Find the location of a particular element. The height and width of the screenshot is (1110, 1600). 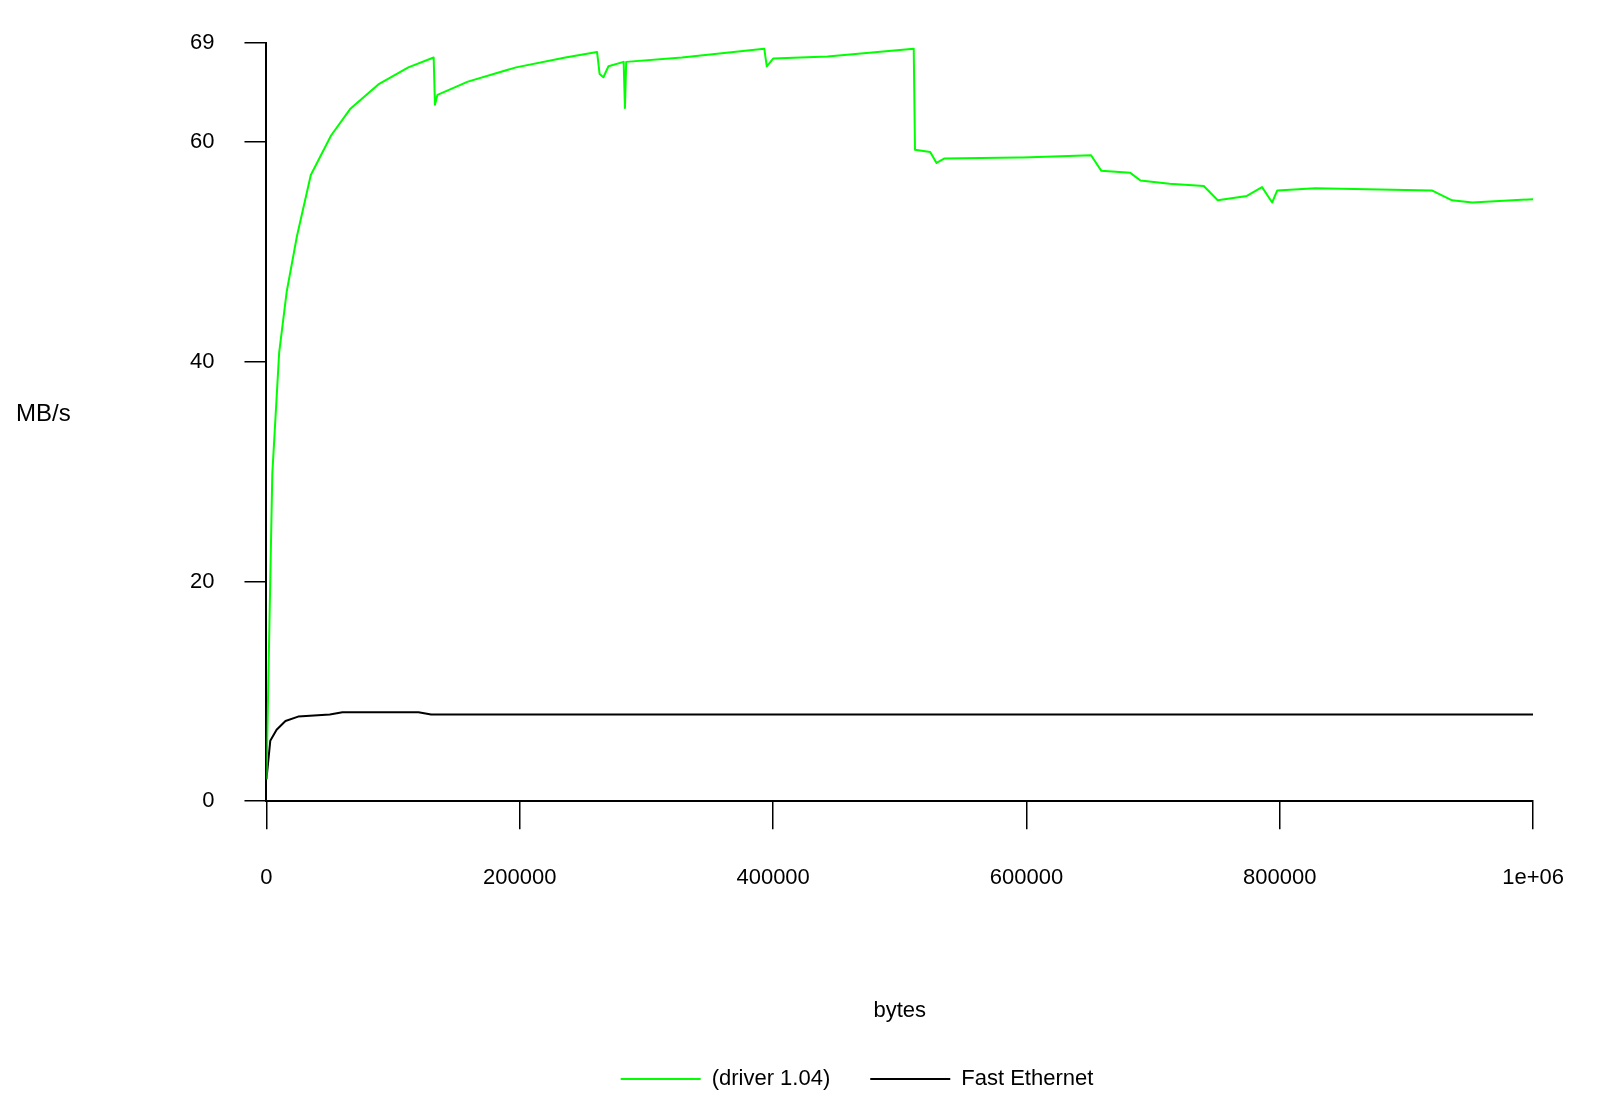

y-axis-title: MB/s is located at coordinates (43, 413).